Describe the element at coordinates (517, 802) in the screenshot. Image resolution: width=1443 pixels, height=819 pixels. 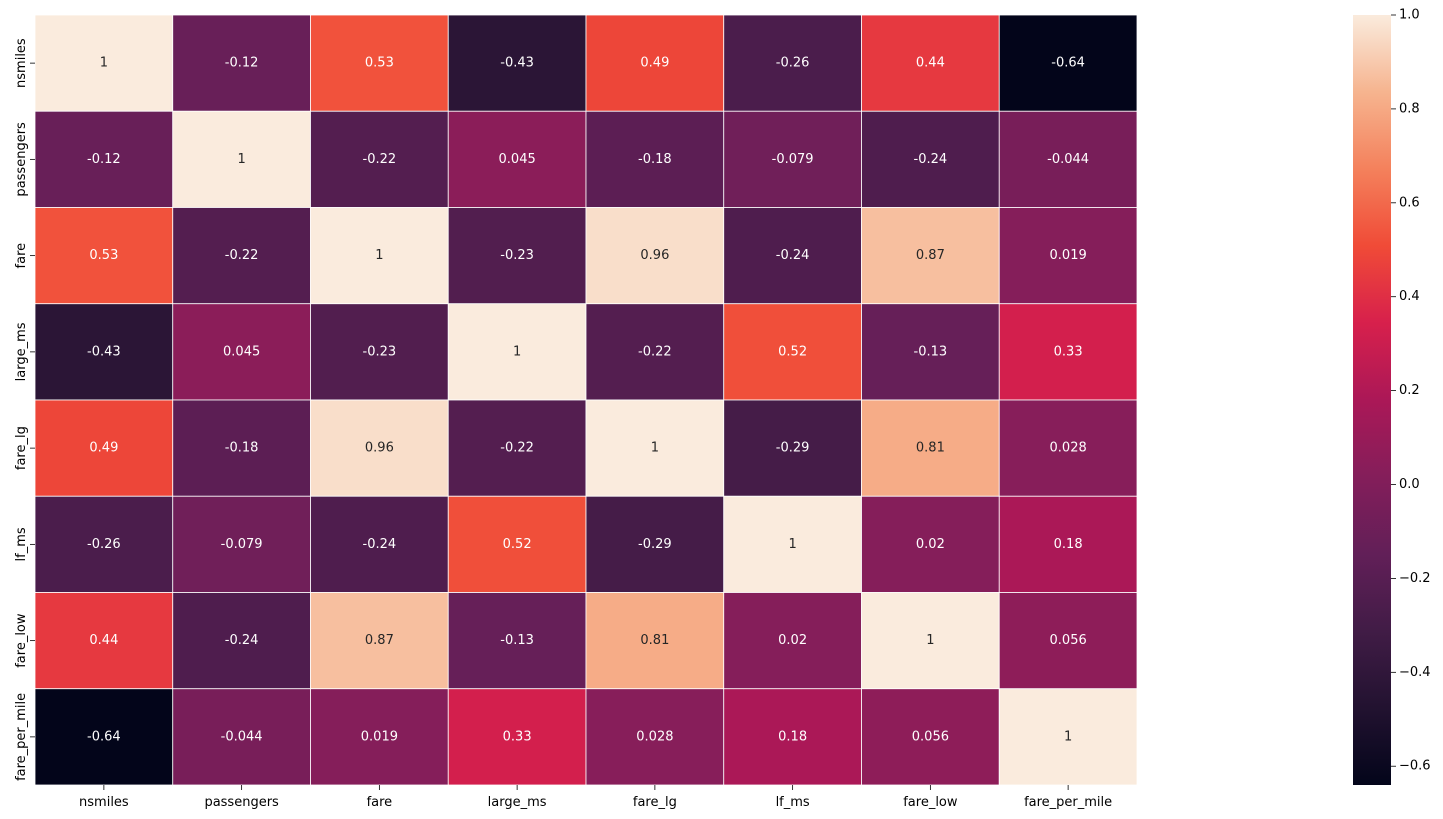
I see `x-tick-label: large_ms` at that location.